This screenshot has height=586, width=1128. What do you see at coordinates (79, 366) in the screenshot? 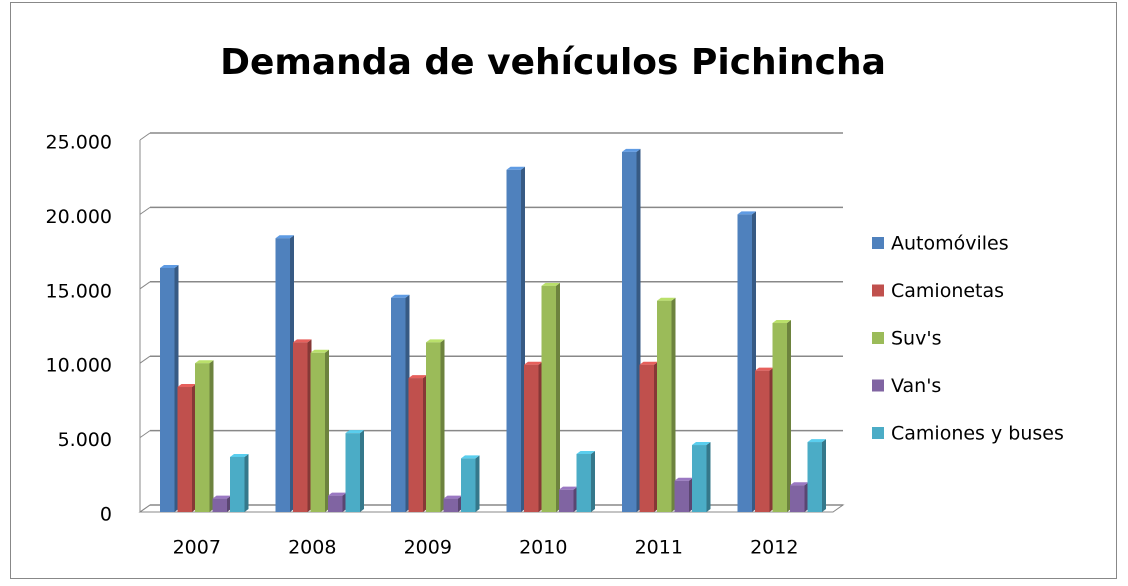
I see `y-tick-label: 10.000` at bounding box center [79, 366].